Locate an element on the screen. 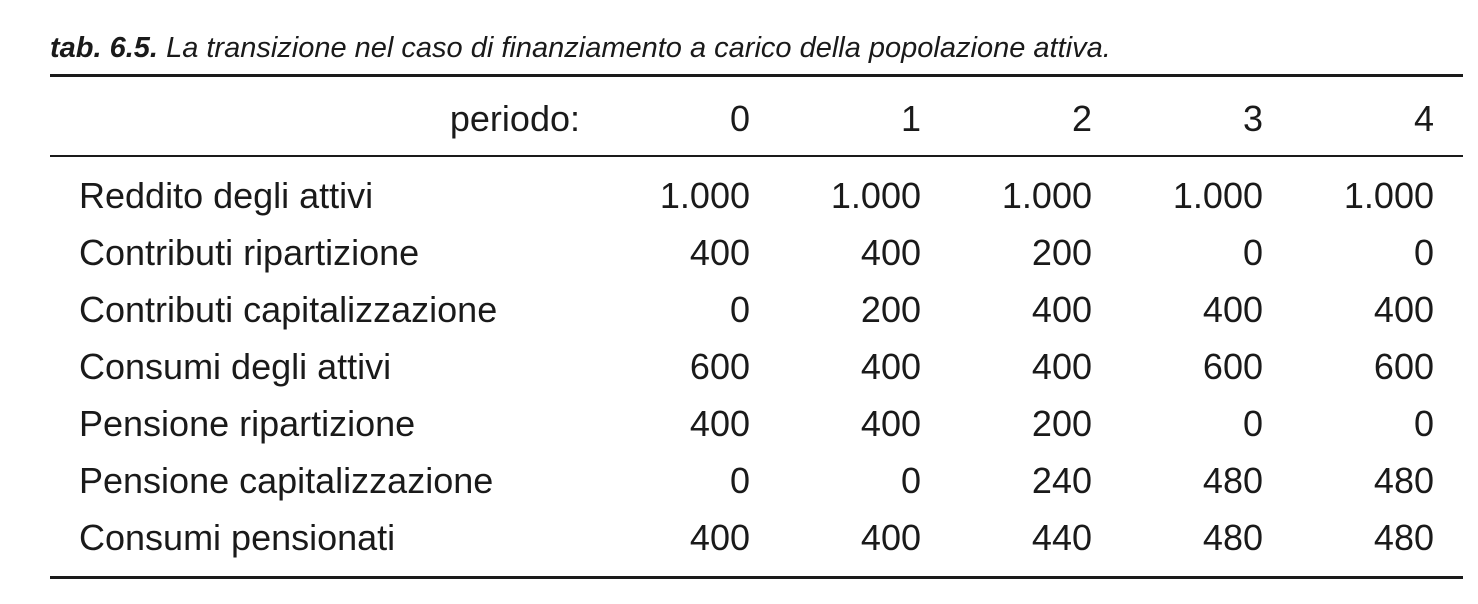 The image size is (1478, 604). table-row: Consumi pensionati 400 400 440 480 480 is located at coordinates (739, 541).